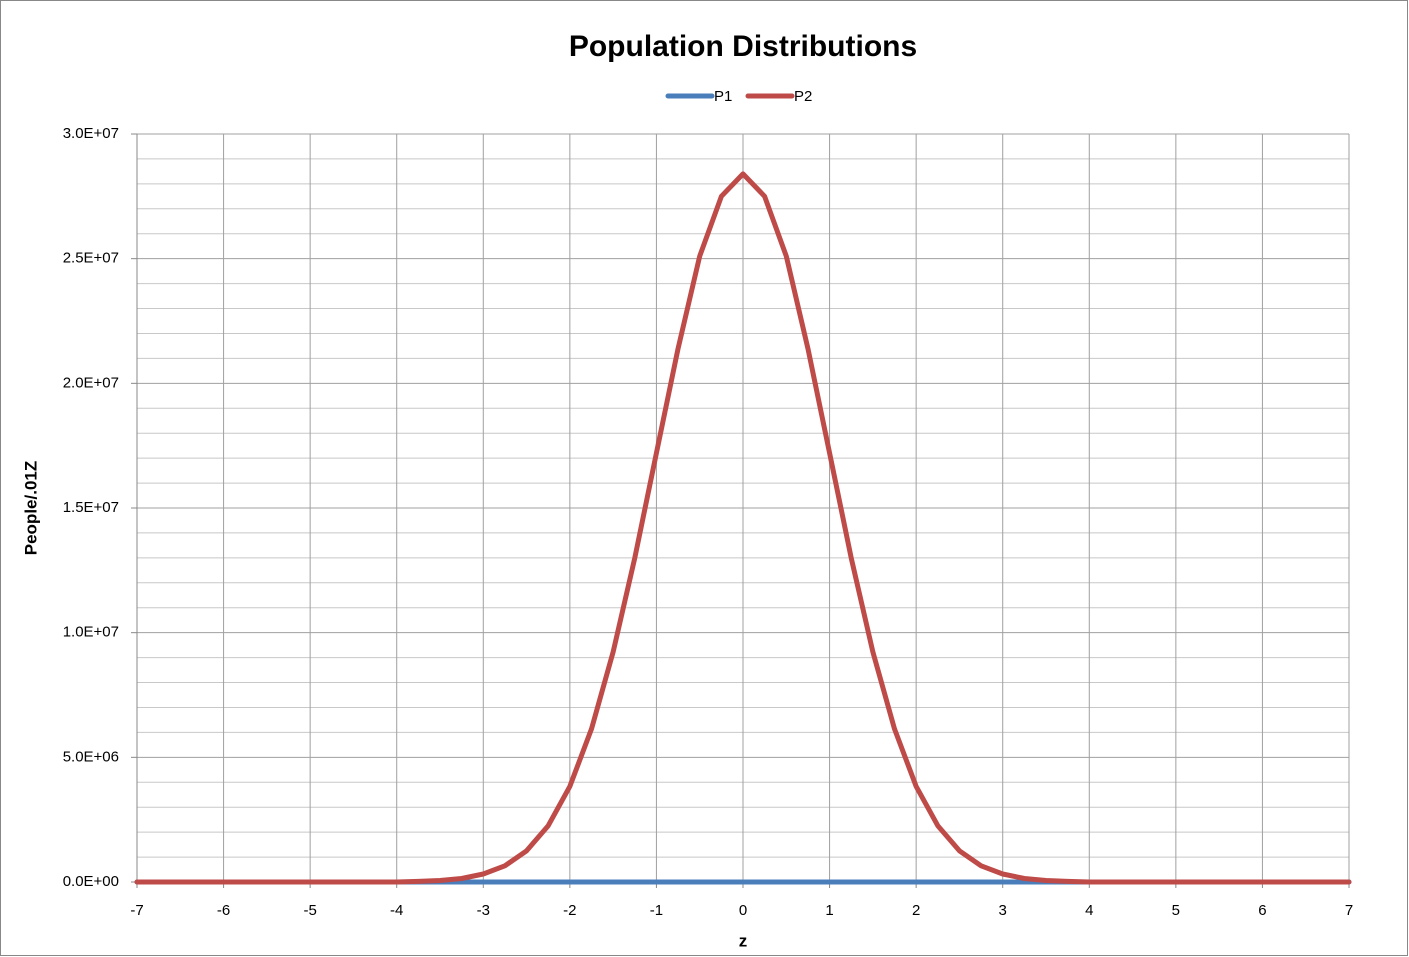  Describe the element at coordinates (1176, 910) in the screenshot. I see `x-tick-label: 5` at that location.